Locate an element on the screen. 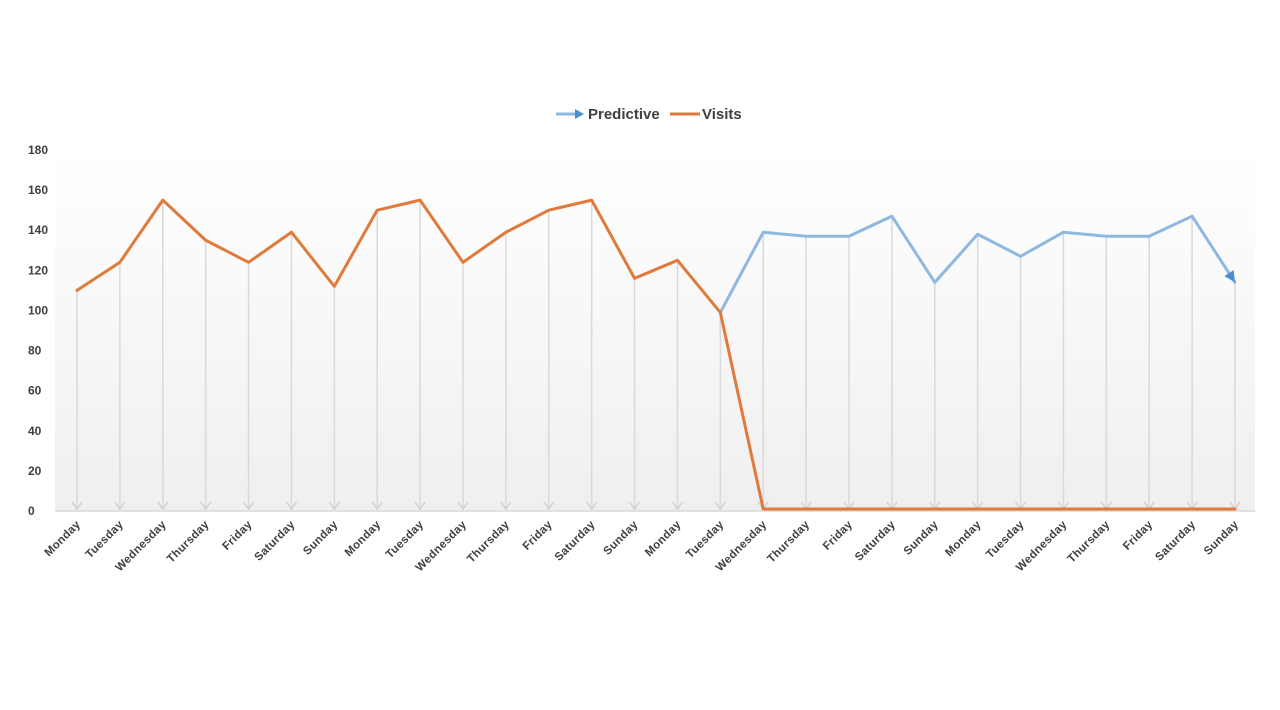 This screenshot has width=1280, height=710. y-tick-label: 180 is located at coordinates (38, 150).